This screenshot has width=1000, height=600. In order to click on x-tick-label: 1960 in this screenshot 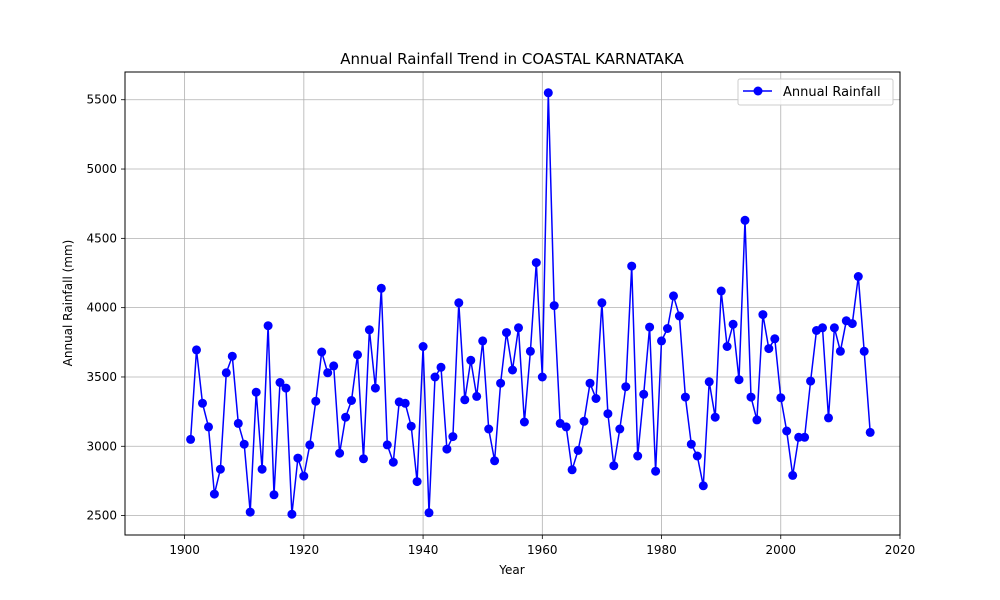, I will do `click(542, 550)`.